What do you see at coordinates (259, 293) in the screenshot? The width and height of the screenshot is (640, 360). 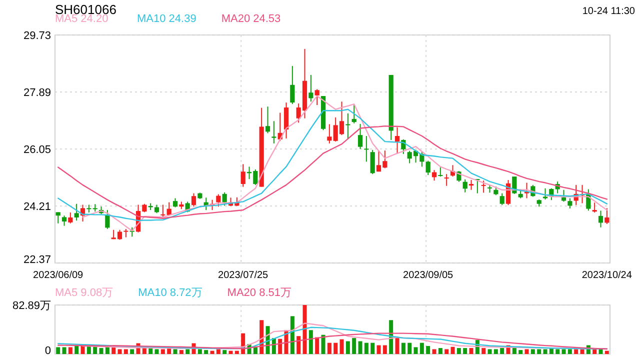 I see `text: MA20 8.51万` at bounding box center [259, 293].